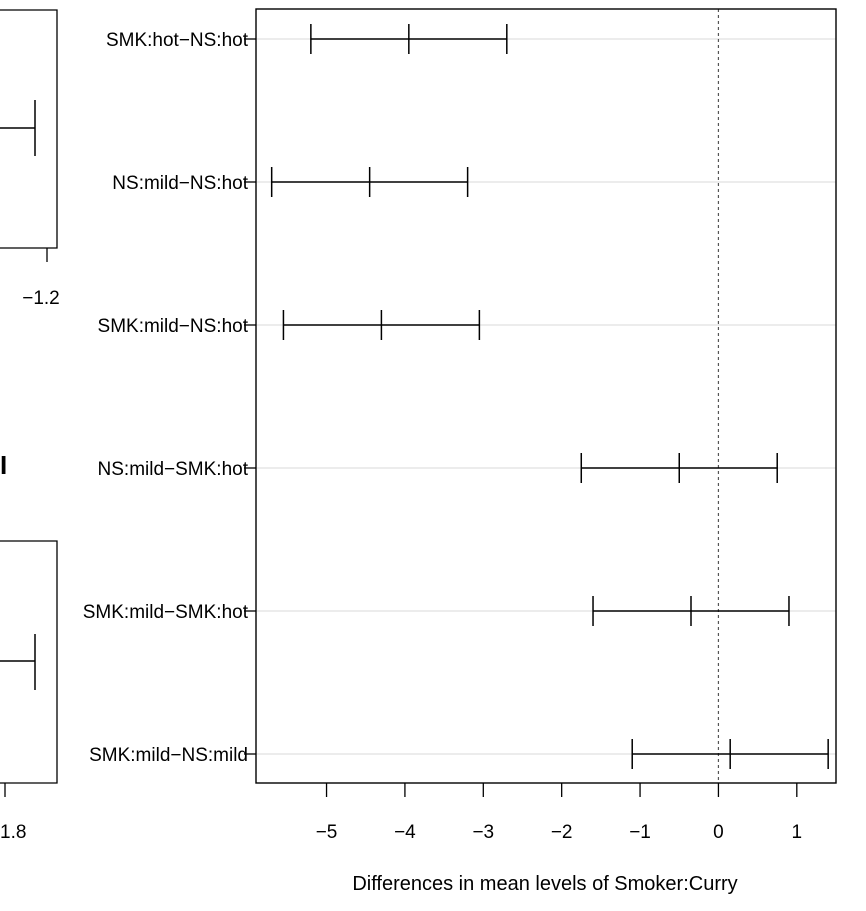 This screenshot has height=911, width=866. What do you see at coordinates (29, 691) in the screenshot?
I see `background-panel-lower: 1.8` at bounding box center [29, 691].